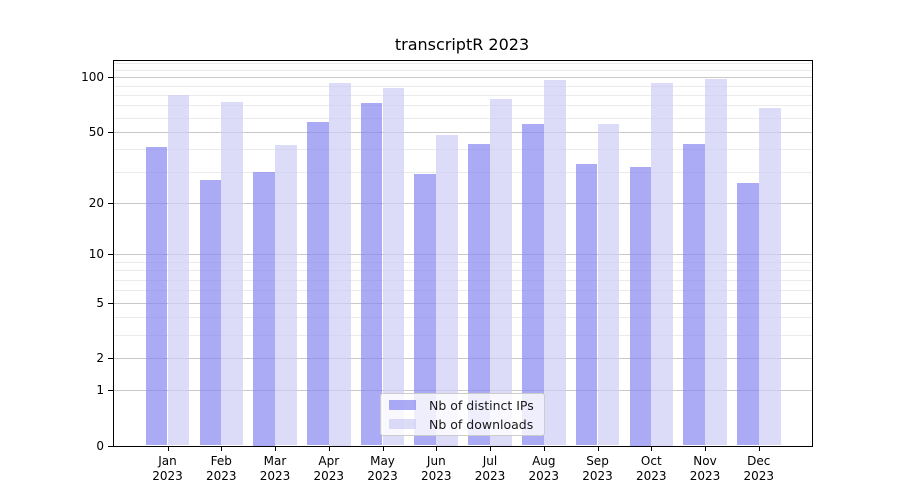 The image size is (900, 500). Describe the element at coordinates (329, 468) in the screenshot. I see `x-tick-label-apr: Apr 2023` at that location.